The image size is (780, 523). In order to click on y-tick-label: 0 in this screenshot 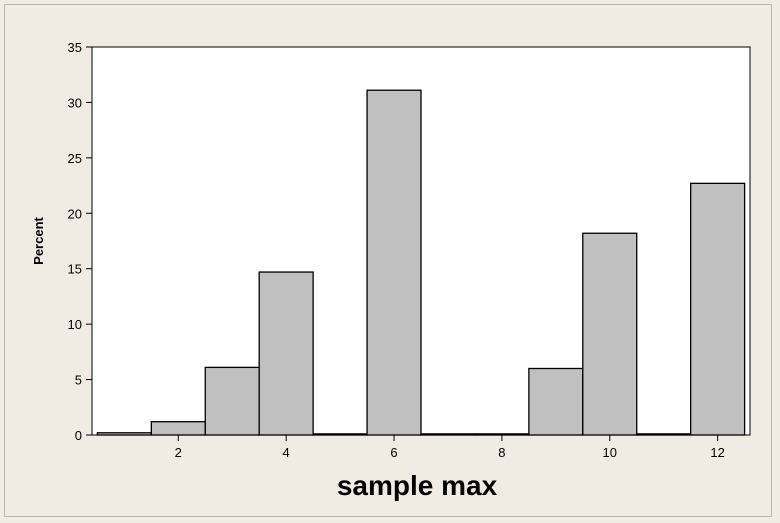, I will do `click(78, 435)`.